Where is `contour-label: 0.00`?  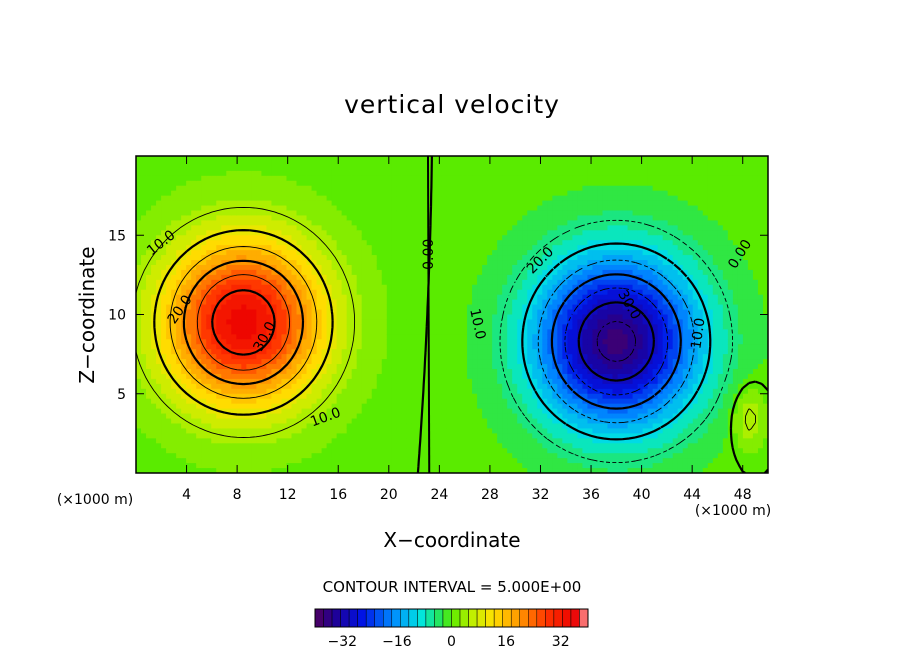
contour-label: 0.00 is located at coordinates (429, 254).